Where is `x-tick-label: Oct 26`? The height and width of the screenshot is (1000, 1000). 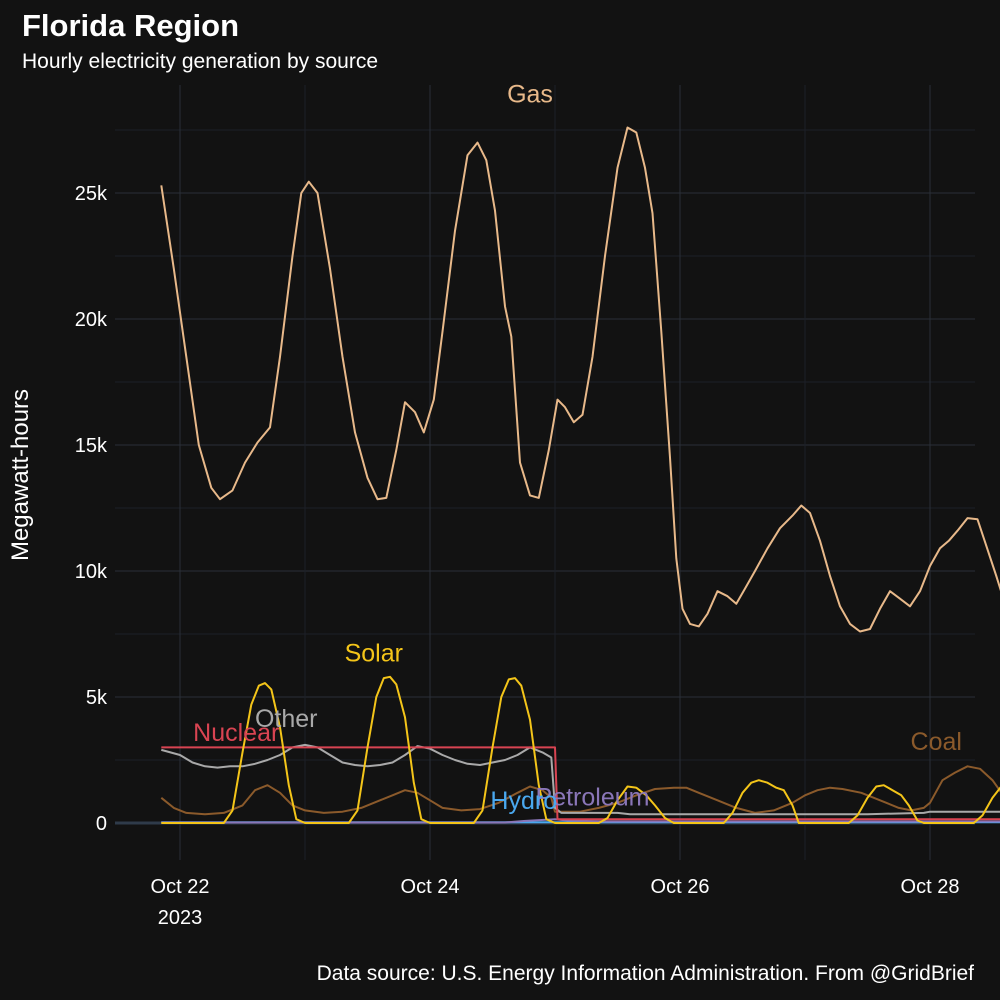
x-tick-label: Oct 26 is located at coordinates (680, 887).